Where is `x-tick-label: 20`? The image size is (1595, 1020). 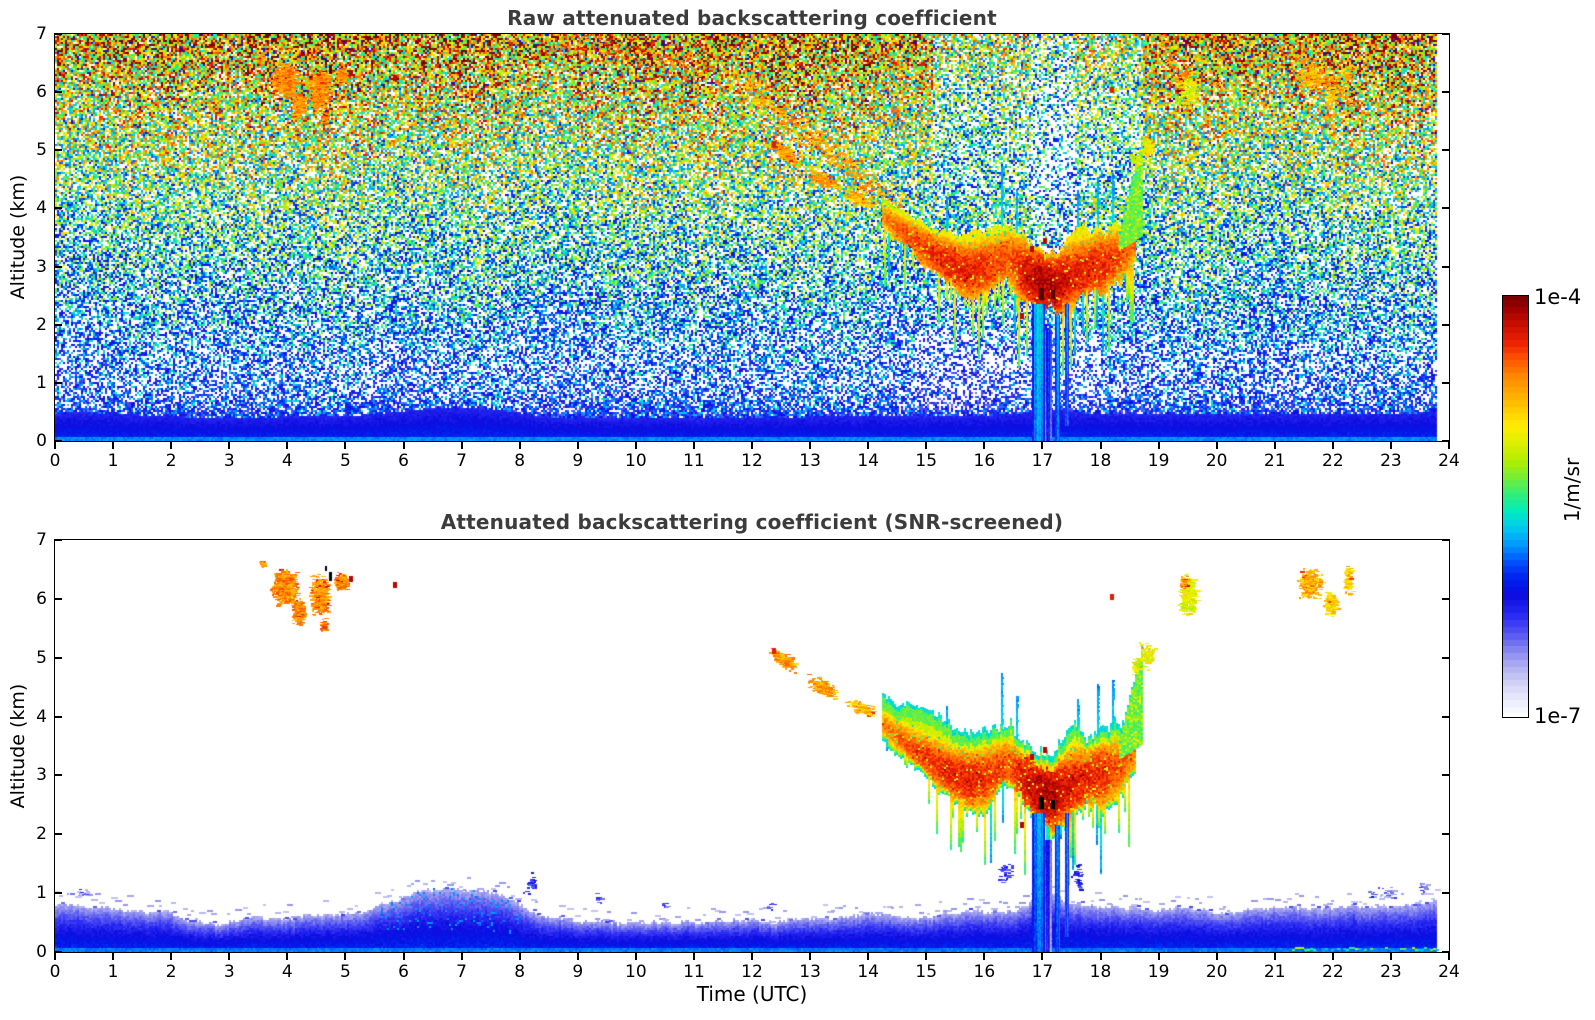
x-tick-label: 20 is located at coordinates (1216, 461).